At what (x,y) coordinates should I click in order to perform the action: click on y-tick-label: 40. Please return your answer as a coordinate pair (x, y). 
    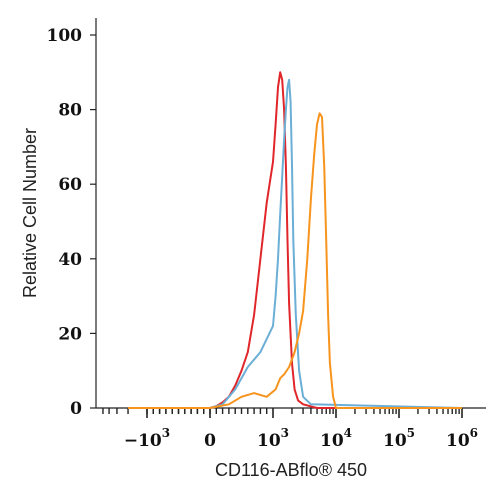
    Looking at the image, I should click on (70, 260).